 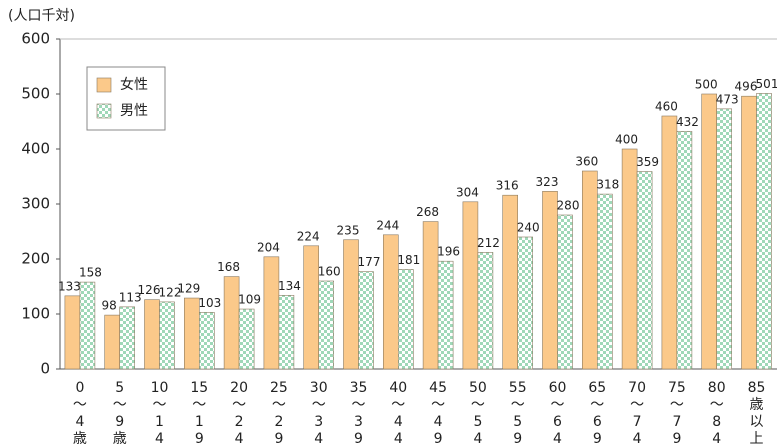 What do you see at coordinates (160, 413) in the screenshot?
I see `x-tick-label: 10〜14歳` at bounding box center [160, 413].